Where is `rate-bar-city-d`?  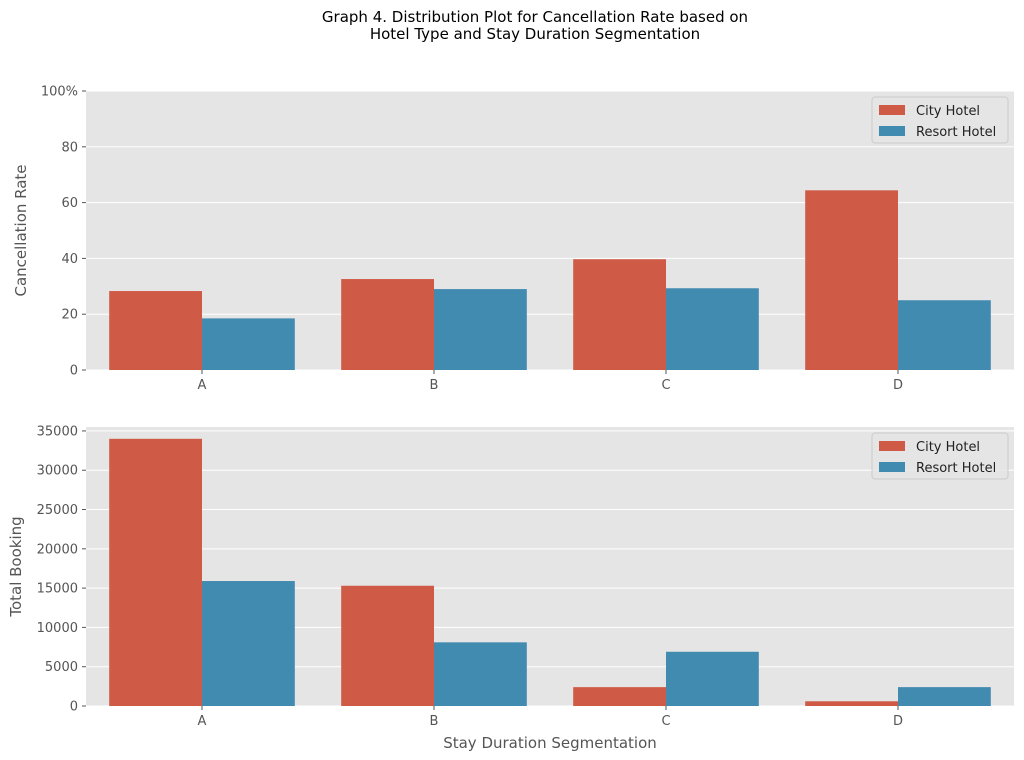
rate-bar-city-d is located at coordinates (851, 280).